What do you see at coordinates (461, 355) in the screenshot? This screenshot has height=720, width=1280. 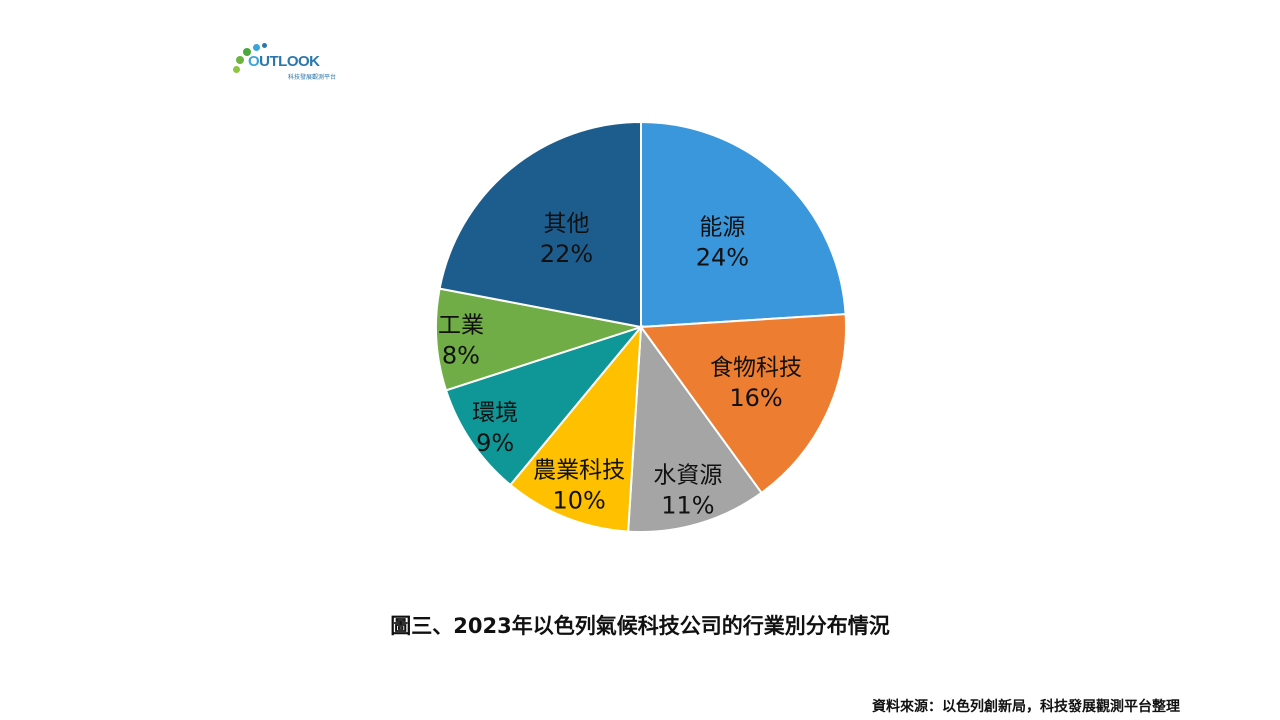 I see `slice-percent-label: 8%` at bounding box center [461, 355].